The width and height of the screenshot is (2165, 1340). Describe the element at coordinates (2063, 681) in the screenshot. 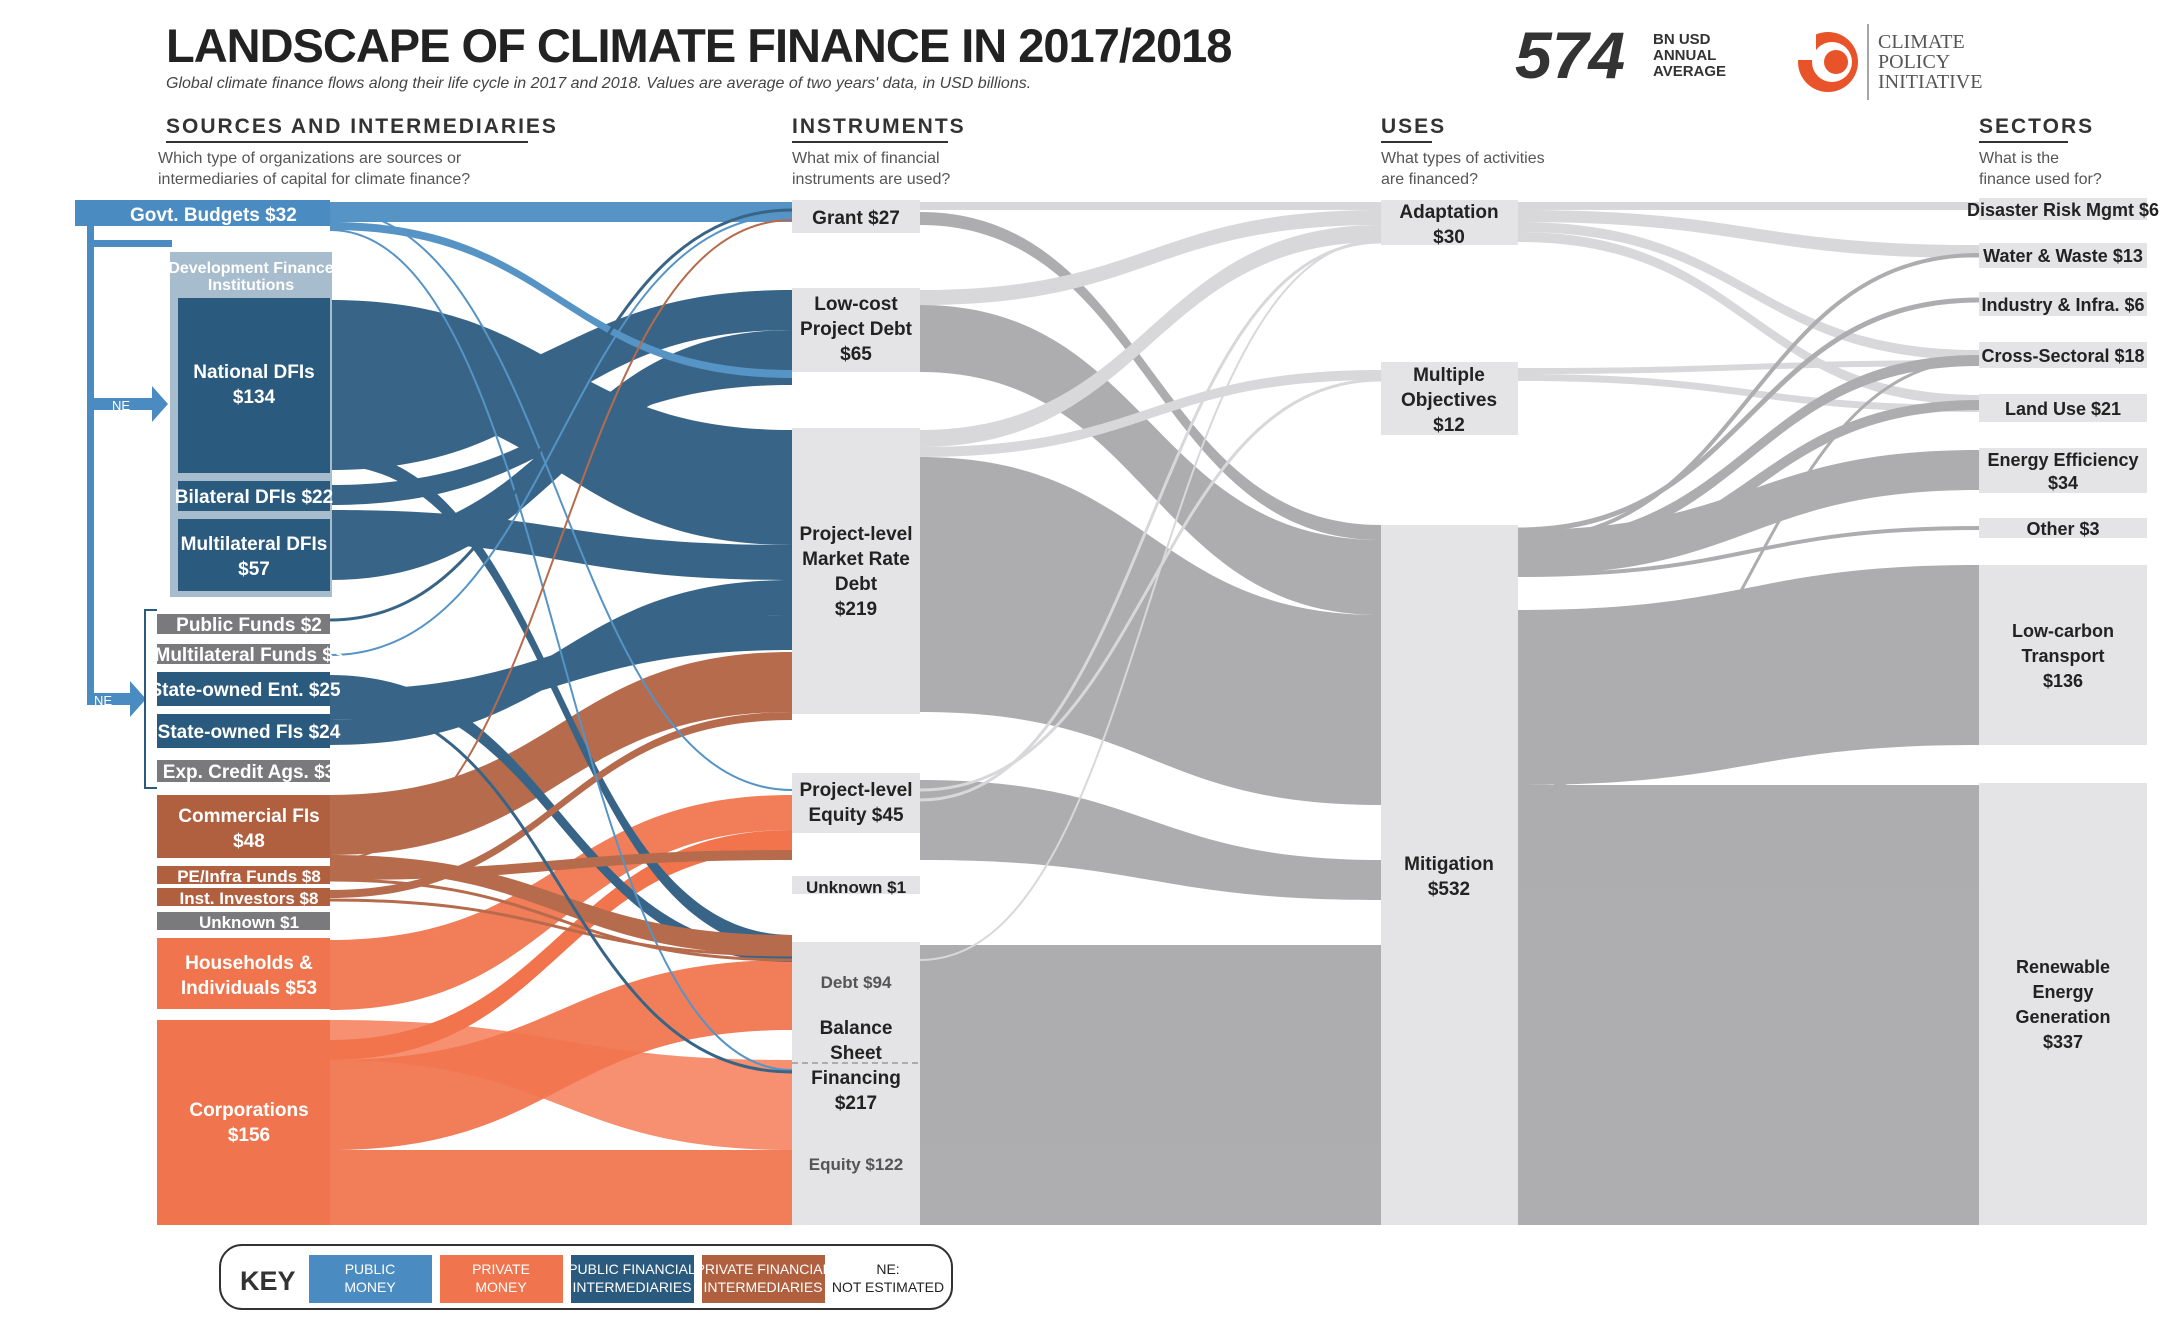

I see `transport-label-3: $136` at that location.